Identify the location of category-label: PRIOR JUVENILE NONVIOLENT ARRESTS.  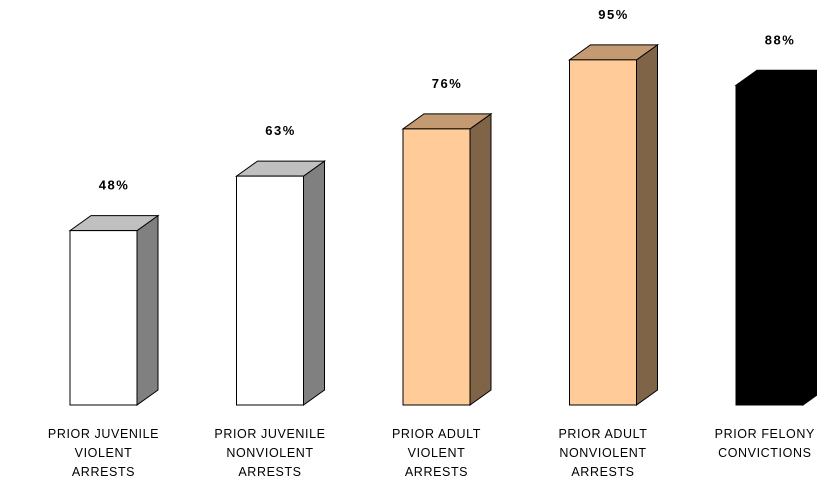
(269, 453).